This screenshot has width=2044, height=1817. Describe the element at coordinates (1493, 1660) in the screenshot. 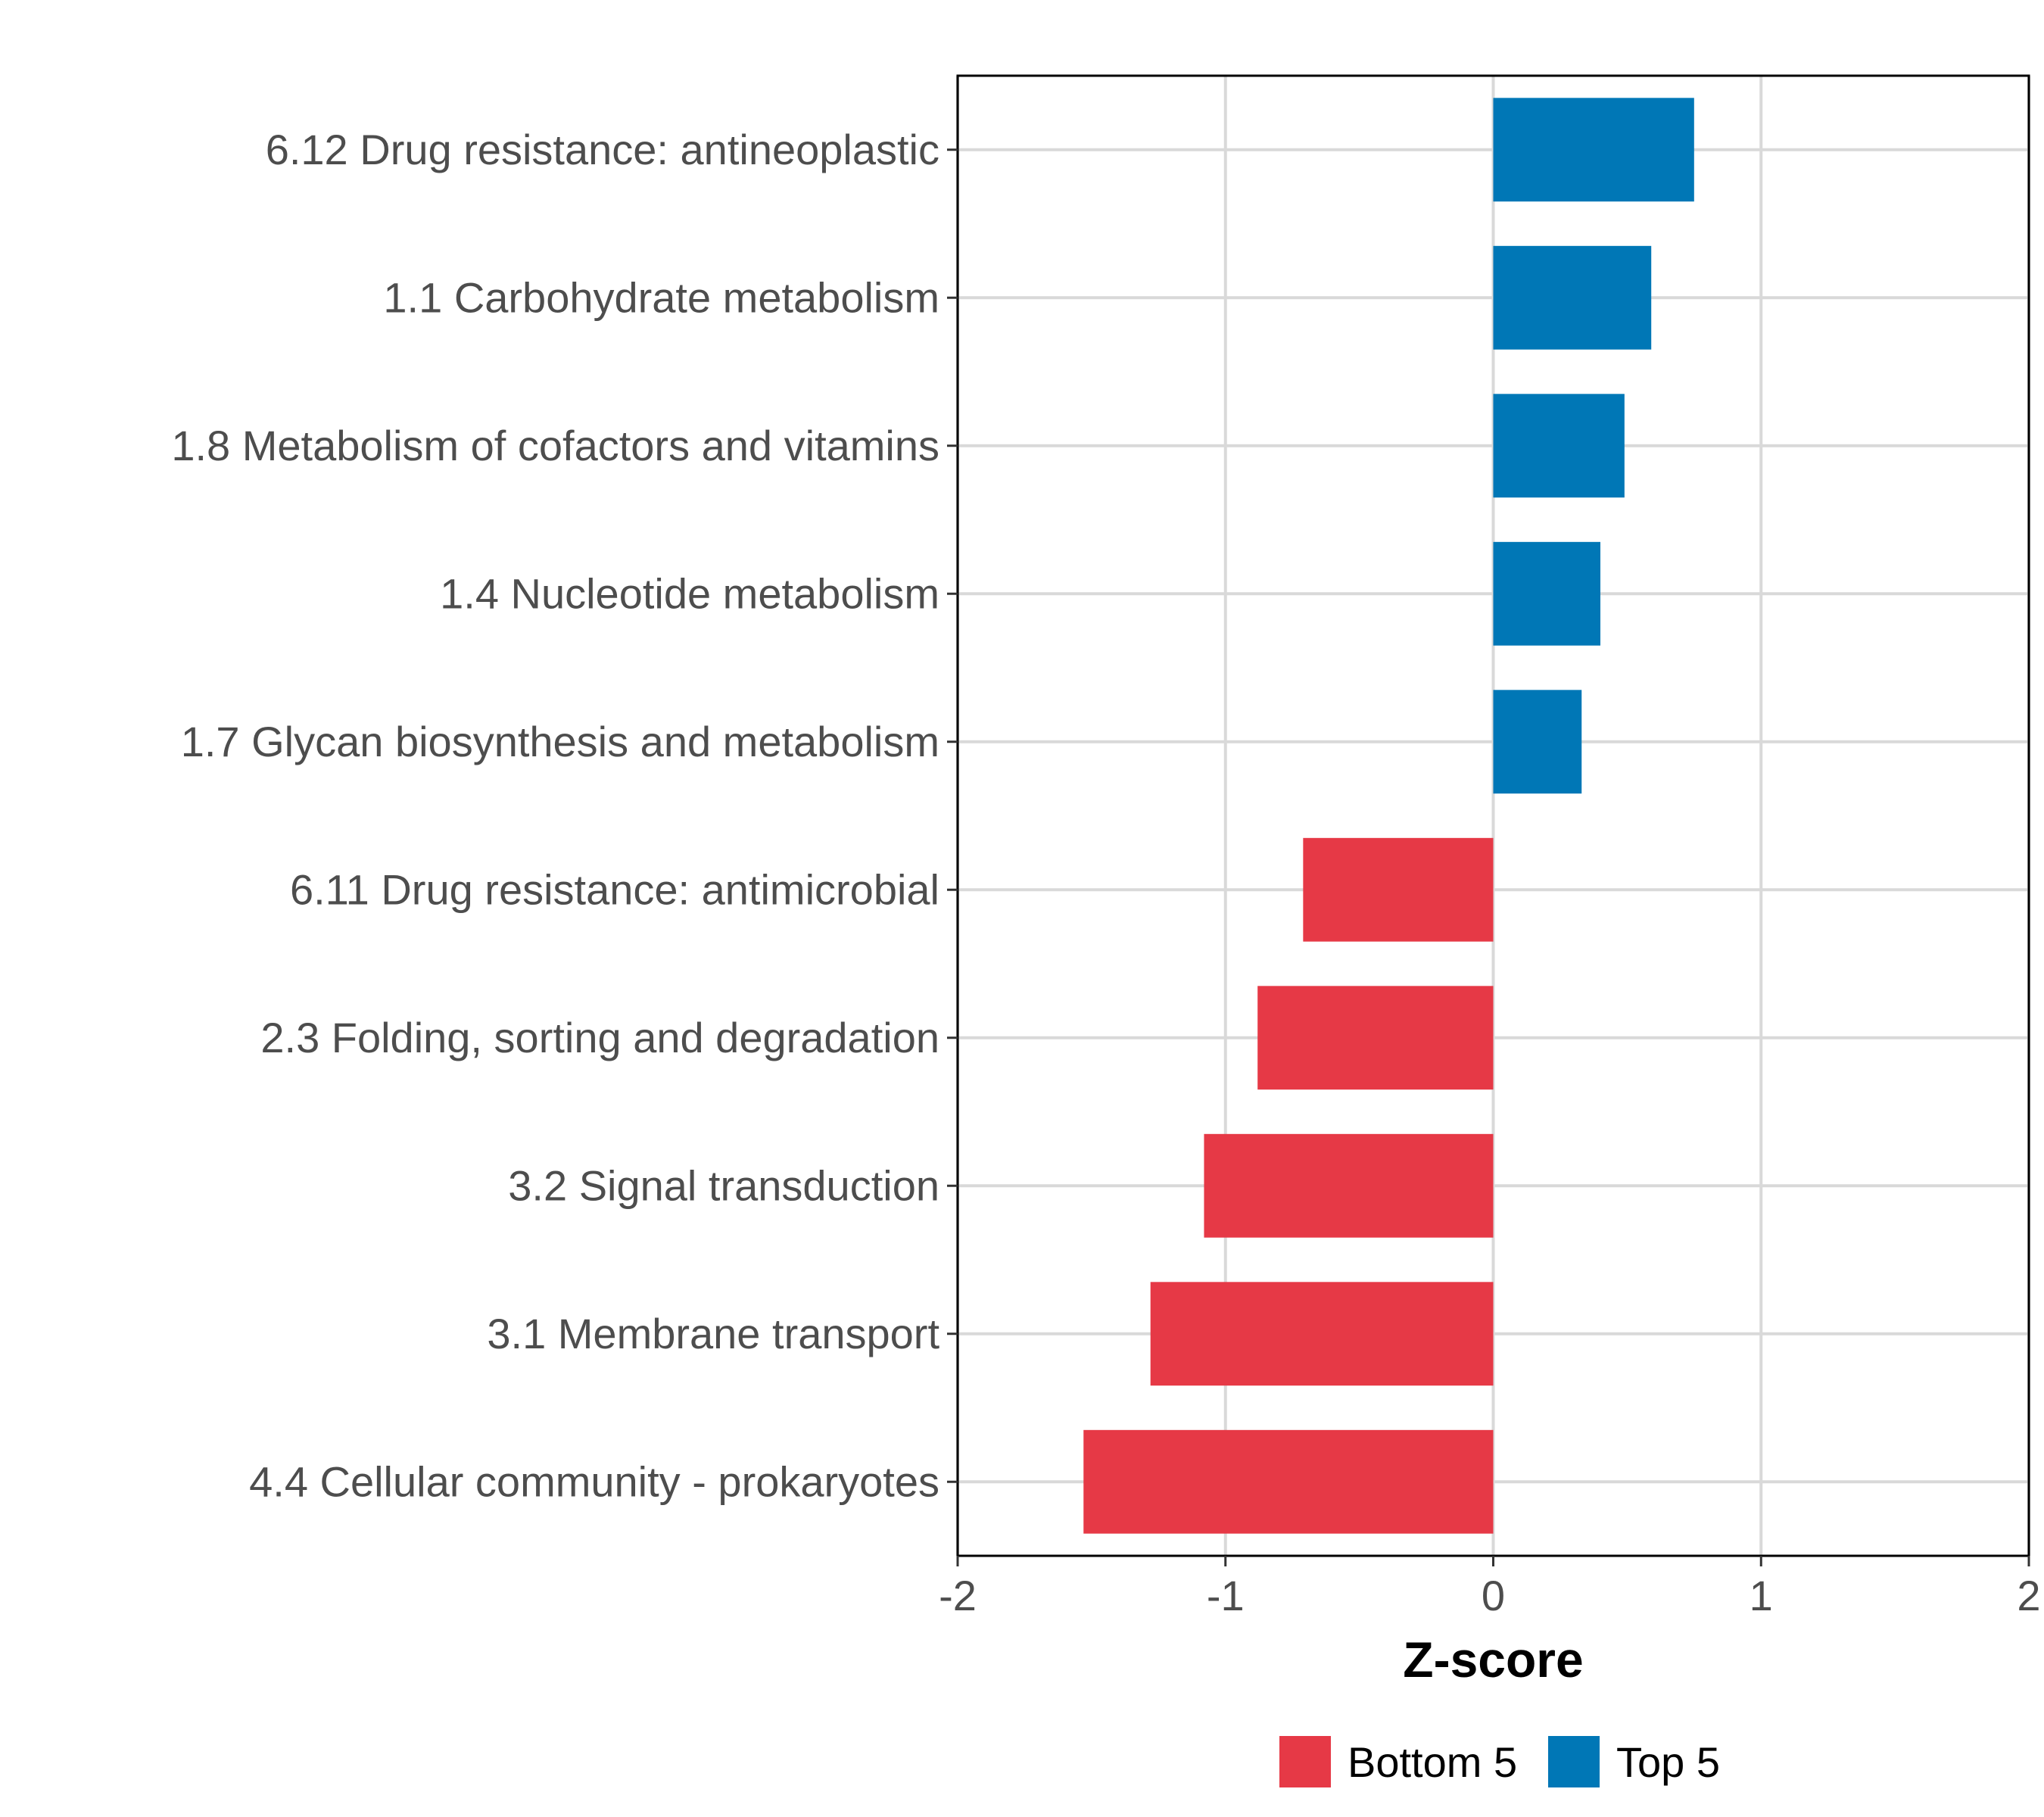

I see `x-axis-title: Z-score` at that location.